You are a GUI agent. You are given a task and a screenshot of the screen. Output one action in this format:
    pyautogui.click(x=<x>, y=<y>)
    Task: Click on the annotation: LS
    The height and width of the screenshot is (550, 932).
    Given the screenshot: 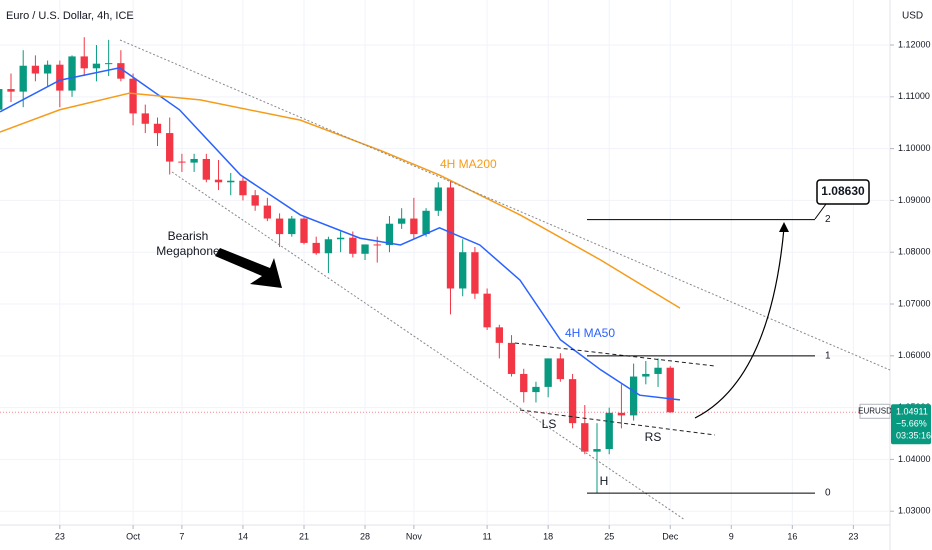 What is the action you would take?
    pyautogui.click(x=549, y=424)
    